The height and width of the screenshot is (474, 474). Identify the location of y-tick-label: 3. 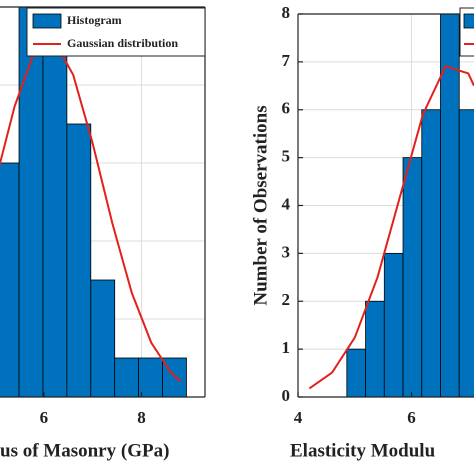
(286, 251).